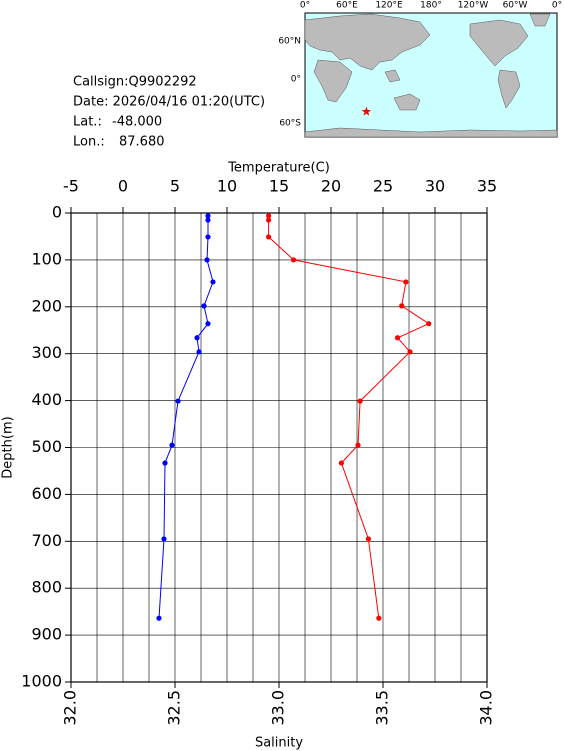 The height and width of the screenshot is (751, 564). What do you see at coordinates (431, 6) in the screenshot?
I see `map-lon-label: 180°` at bounding box center [431, 6].